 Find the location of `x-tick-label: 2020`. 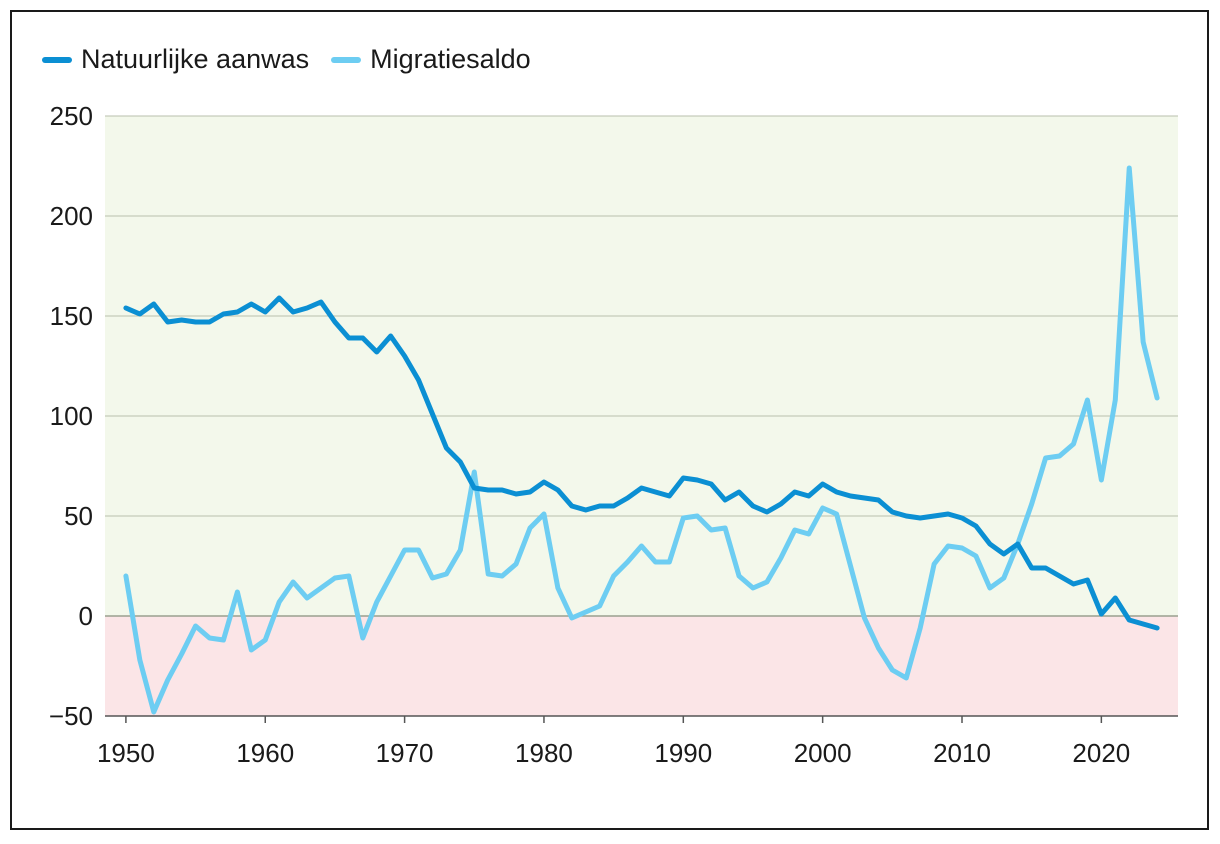

x-tick-label: 2020 is located at coordinates (1101, 753).